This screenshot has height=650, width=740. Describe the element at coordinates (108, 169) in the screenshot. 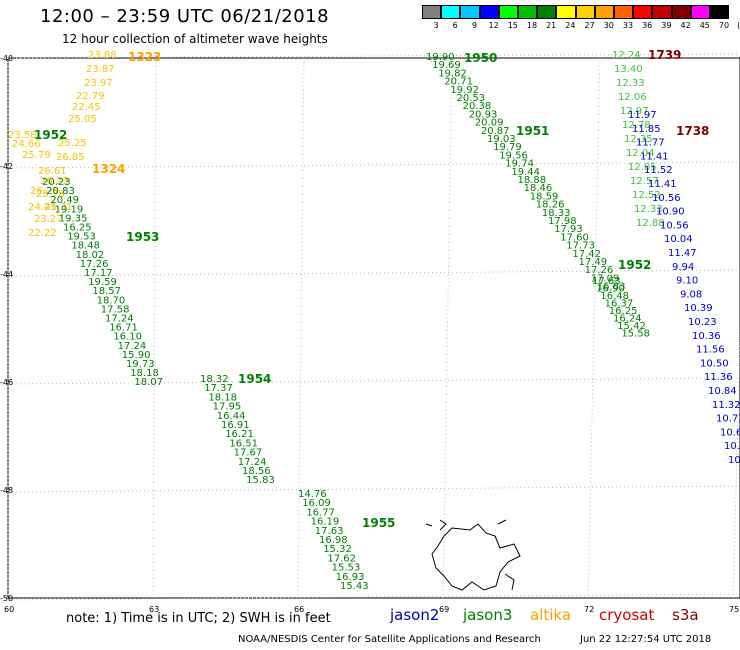

I see `track-time-label: 1324` at that location.